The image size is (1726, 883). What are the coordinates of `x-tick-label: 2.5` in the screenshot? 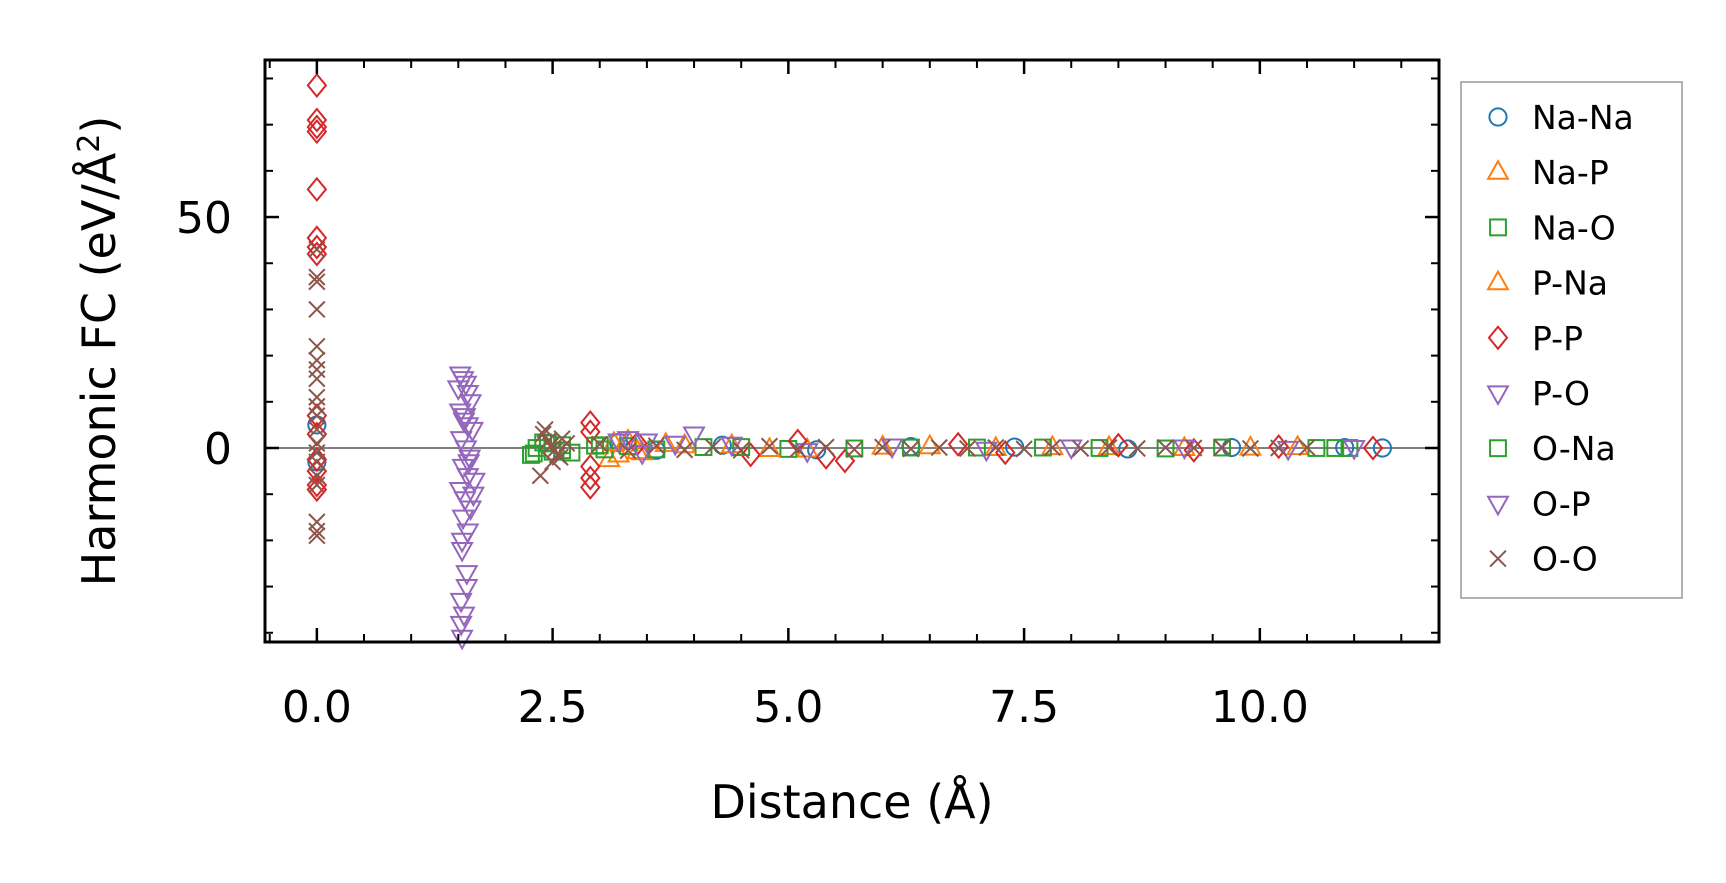 It's located at (553, 707).